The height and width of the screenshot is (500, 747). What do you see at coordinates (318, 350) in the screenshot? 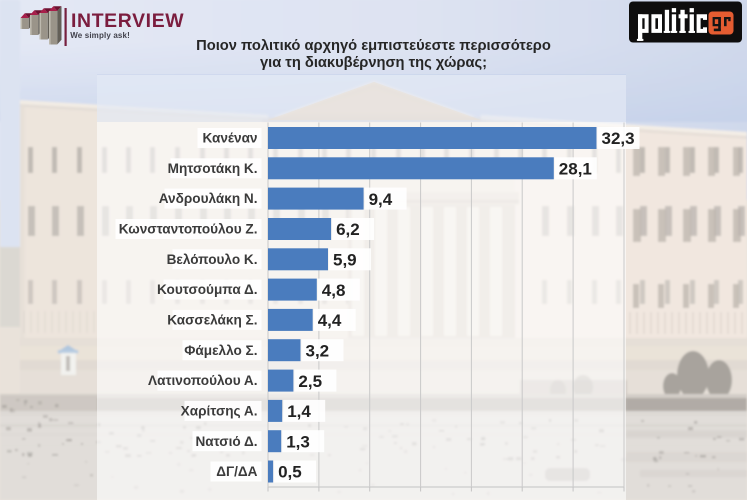
I see `svg-text: 3,2` at bounding box center [318, 350].